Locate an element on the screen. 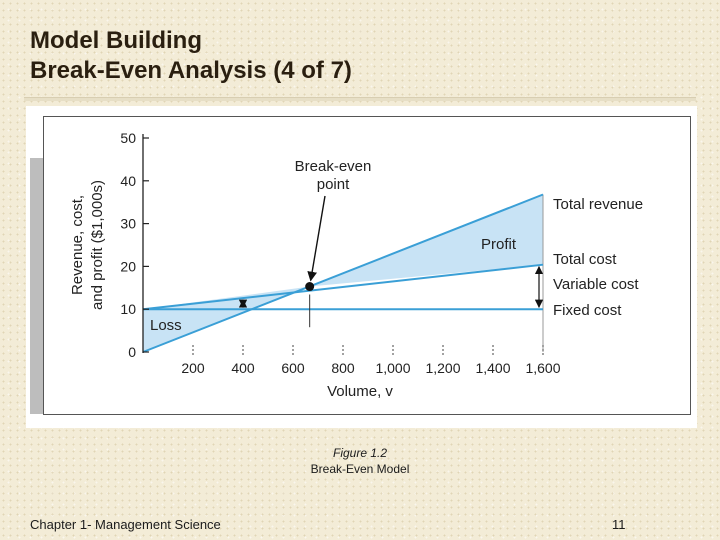  loss-label: Loss is located at coordinates (166, 325).